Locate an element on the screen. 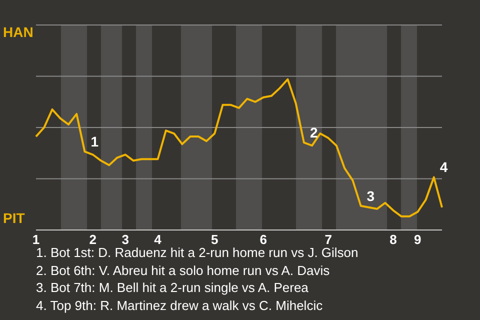  annotation: 3 is located at coordinates (370, 196).